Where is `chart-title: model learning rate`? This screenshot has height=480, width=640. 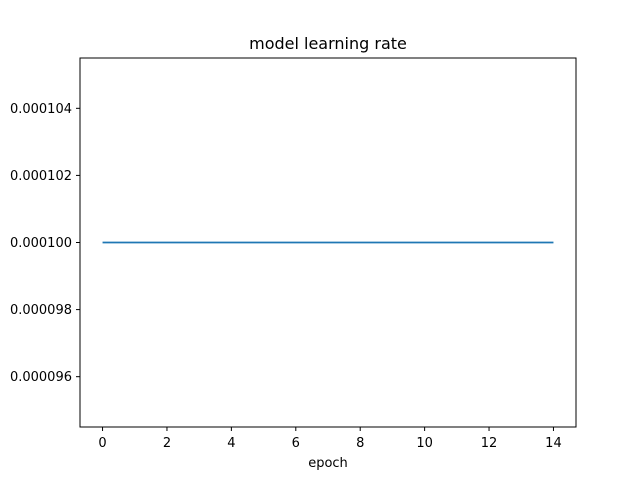
chart-title: model learning rate is located at coordinates (328, 43).